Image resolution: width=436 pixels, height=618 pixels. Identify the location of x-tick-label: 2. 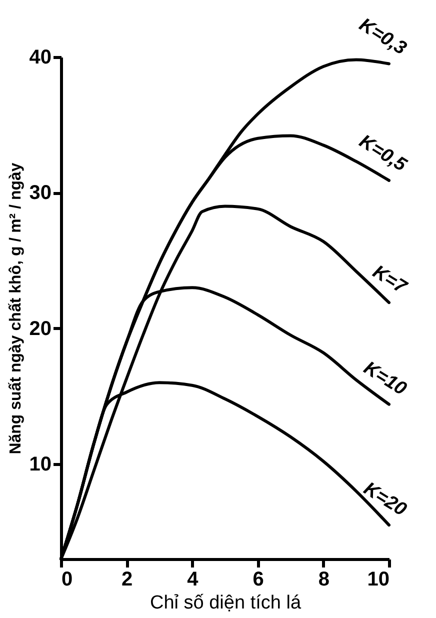
(127, 579).